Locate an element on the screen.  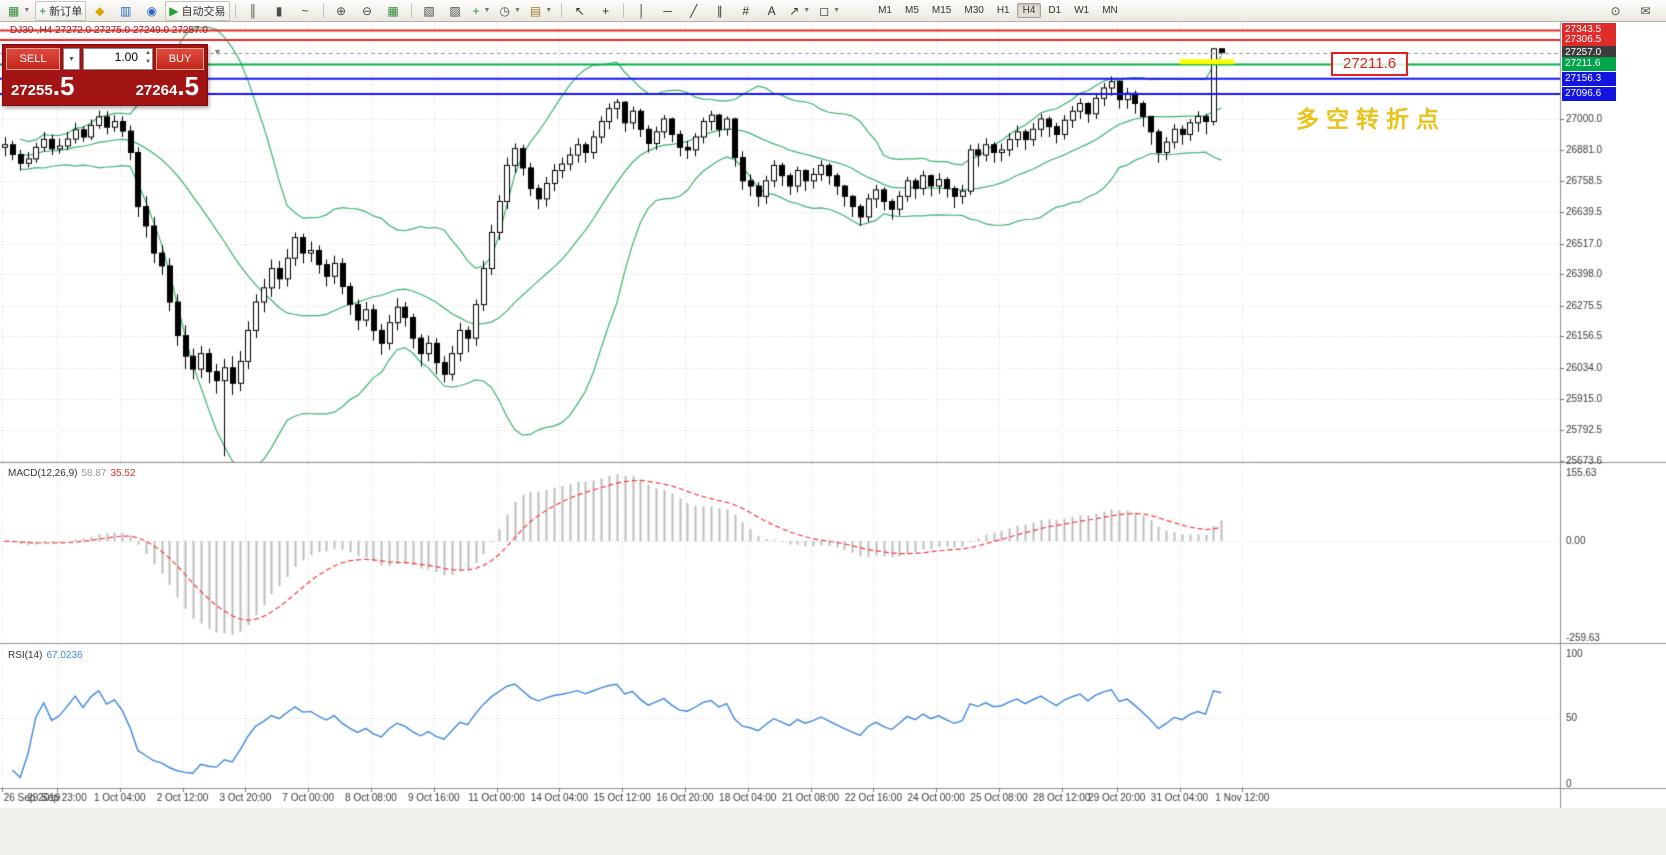
horizontal-line-icon: ─ is located at coordinates (667, 11).